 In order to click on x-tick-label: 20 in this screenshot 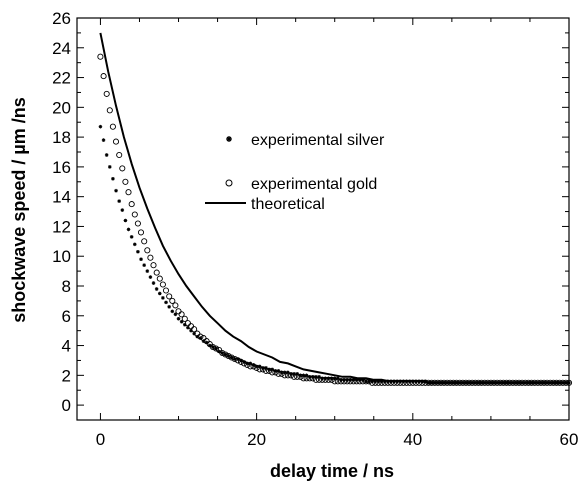, I will do `click(256, 439)`.